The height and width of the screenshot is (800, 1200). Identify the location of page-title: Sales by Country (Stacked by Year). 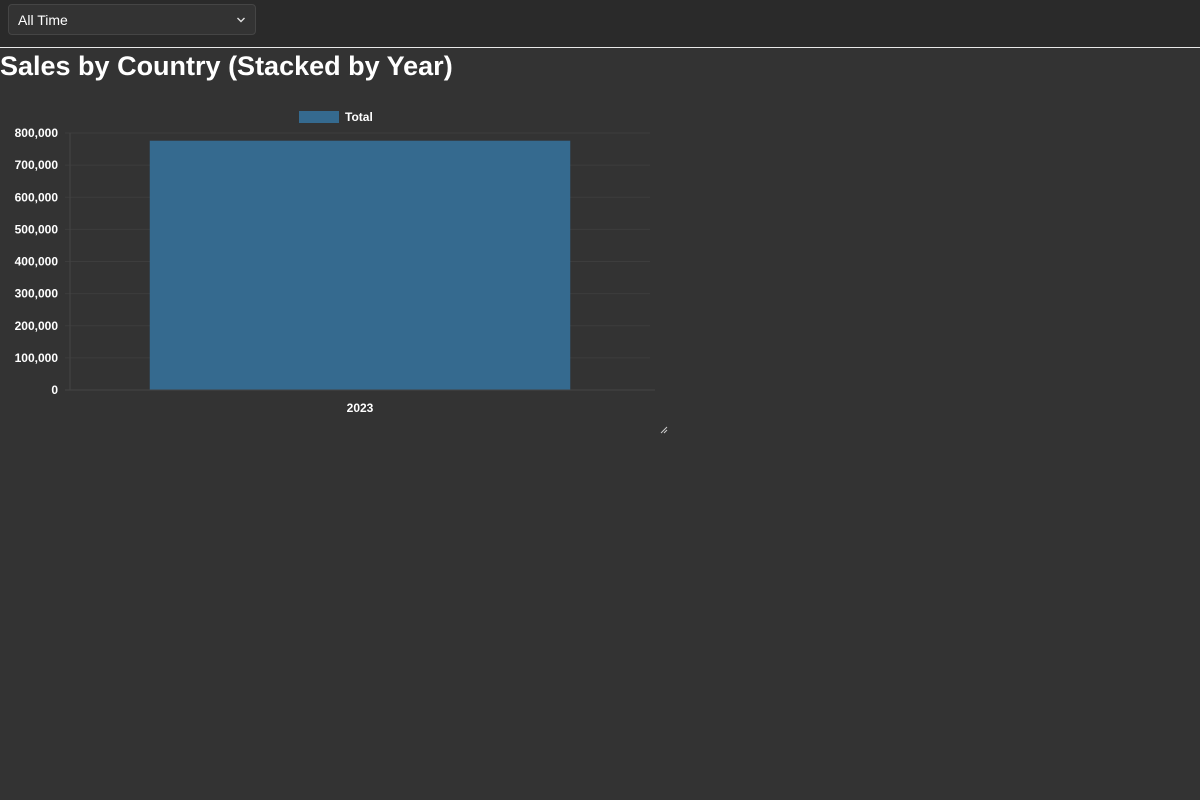
(226, 66).